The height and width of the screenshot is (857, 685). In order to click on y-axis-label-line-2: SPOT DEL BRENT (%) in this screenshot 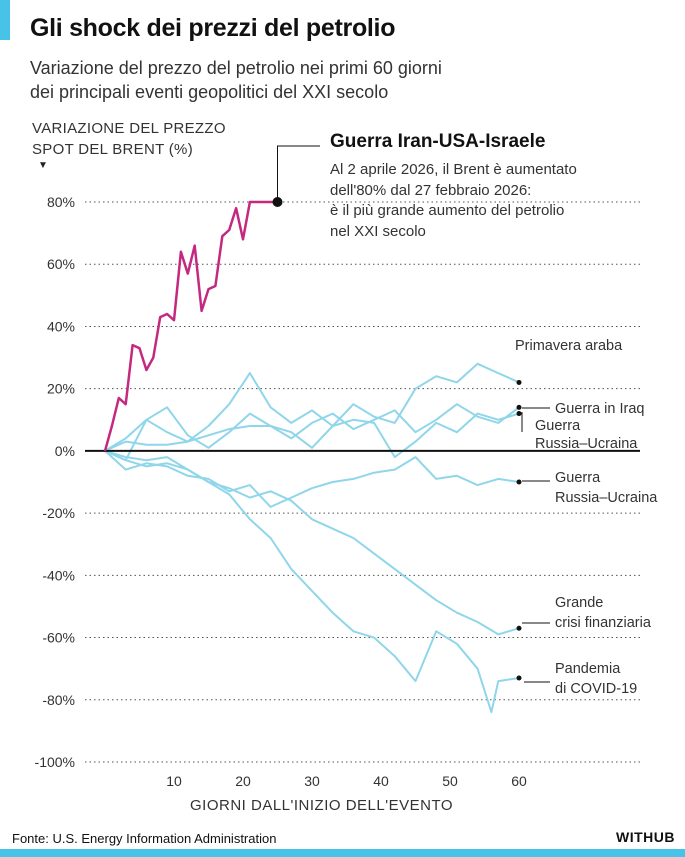, I will do `click(112, 149)`.